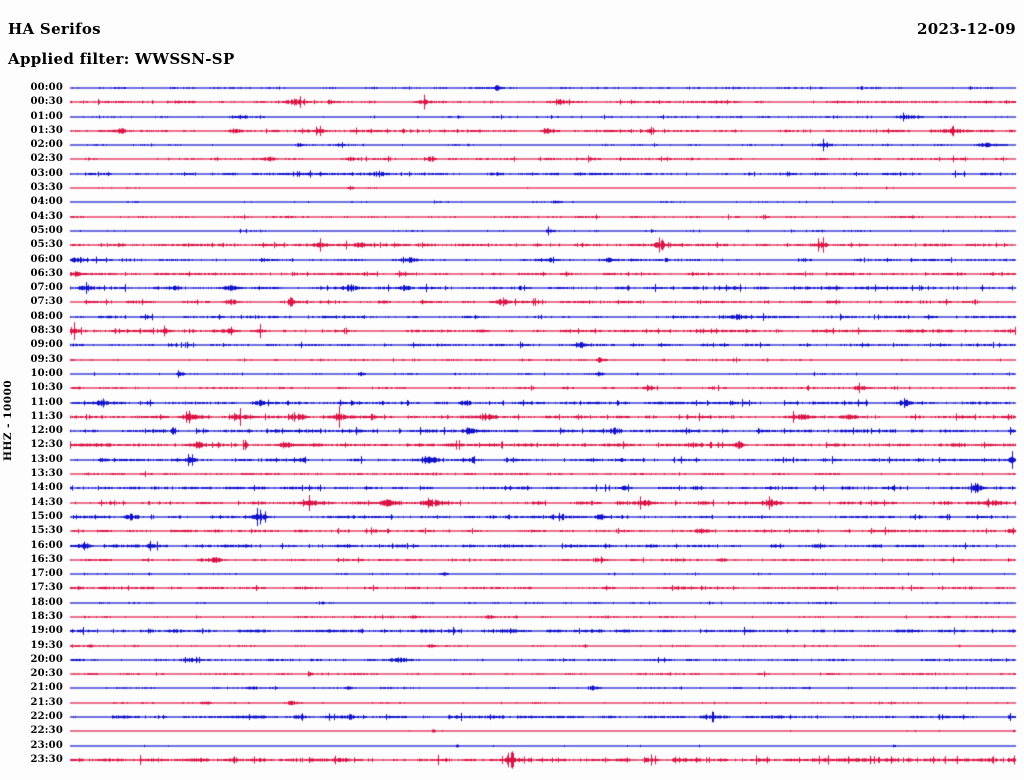  I want to click on row-time-label: 17:30, so click(46, 587).